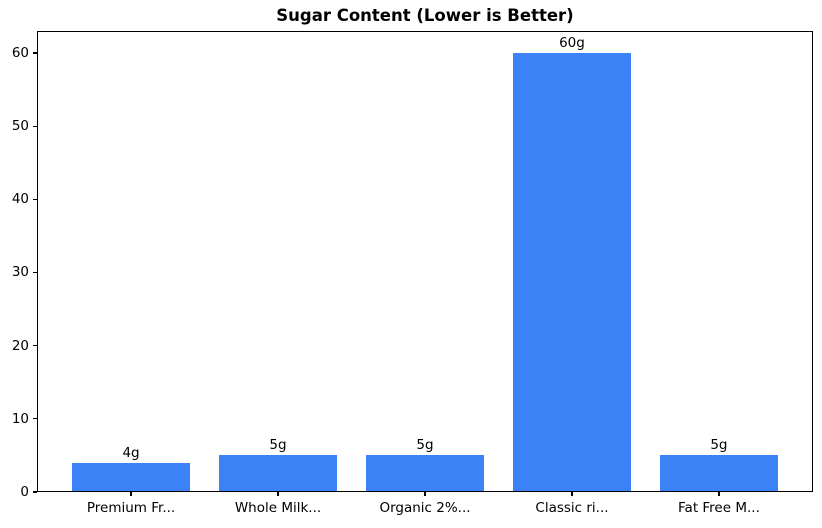 The image size is (822, 528). Describe the element at coordinates (24, 492) in the screenshot. I see `y-tick-label: 0` at that location.